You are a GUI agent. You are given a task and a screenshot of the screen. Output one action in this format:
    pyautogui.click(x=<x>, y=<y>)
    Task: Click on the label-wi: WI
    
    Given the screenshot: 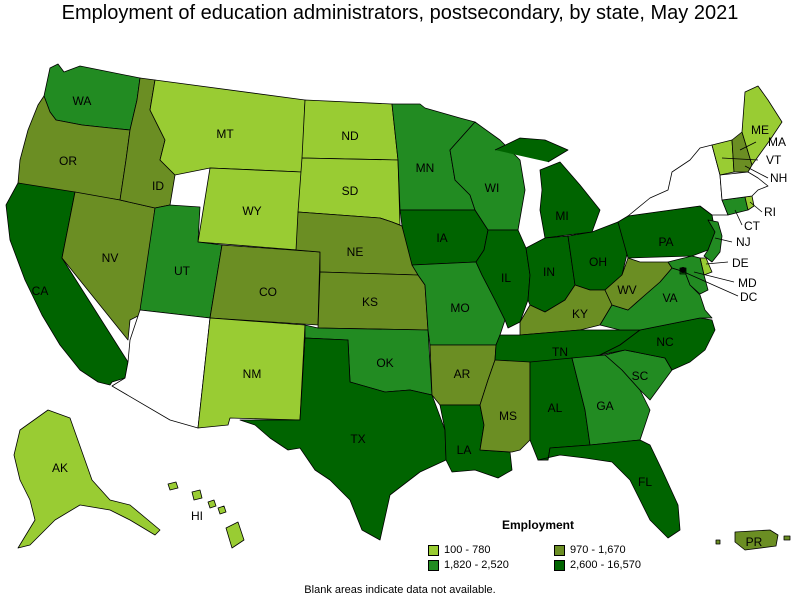 What is the action you would take?
    pyautogui.click(x=492, y=188)
    